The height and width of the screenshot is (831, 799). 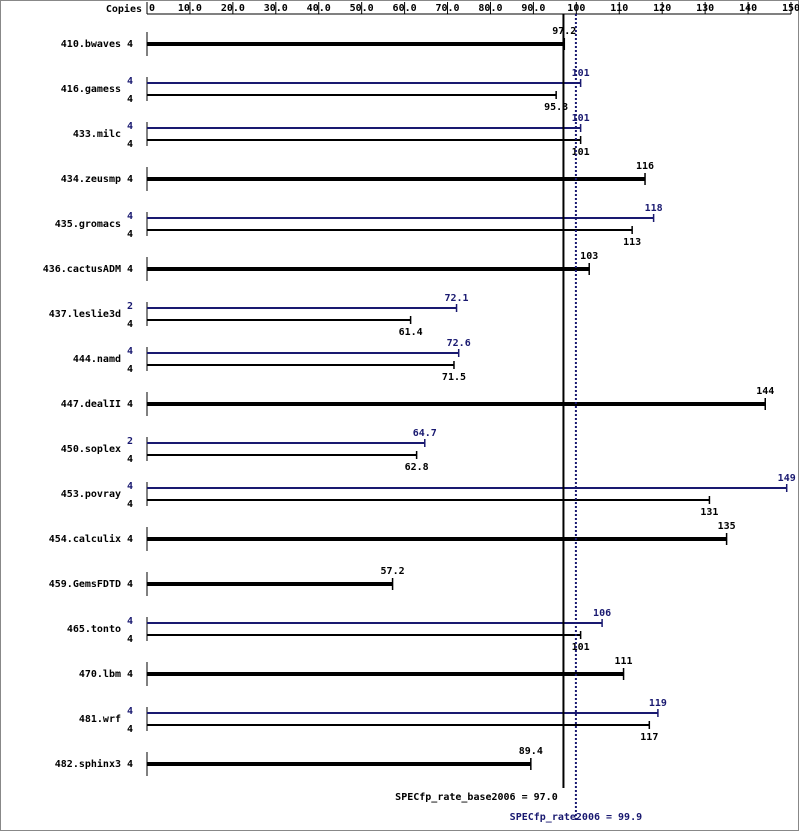 I want to click on benchmark-name: 435.gromacs, so click(x=88, y=224).